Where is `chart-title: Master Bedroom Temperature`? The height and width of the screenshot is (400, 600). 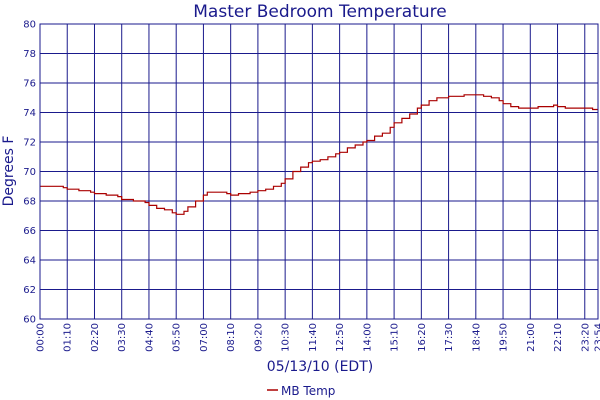 chart-title: Master Bedroom Temperature is located at coordinates (319, 12).